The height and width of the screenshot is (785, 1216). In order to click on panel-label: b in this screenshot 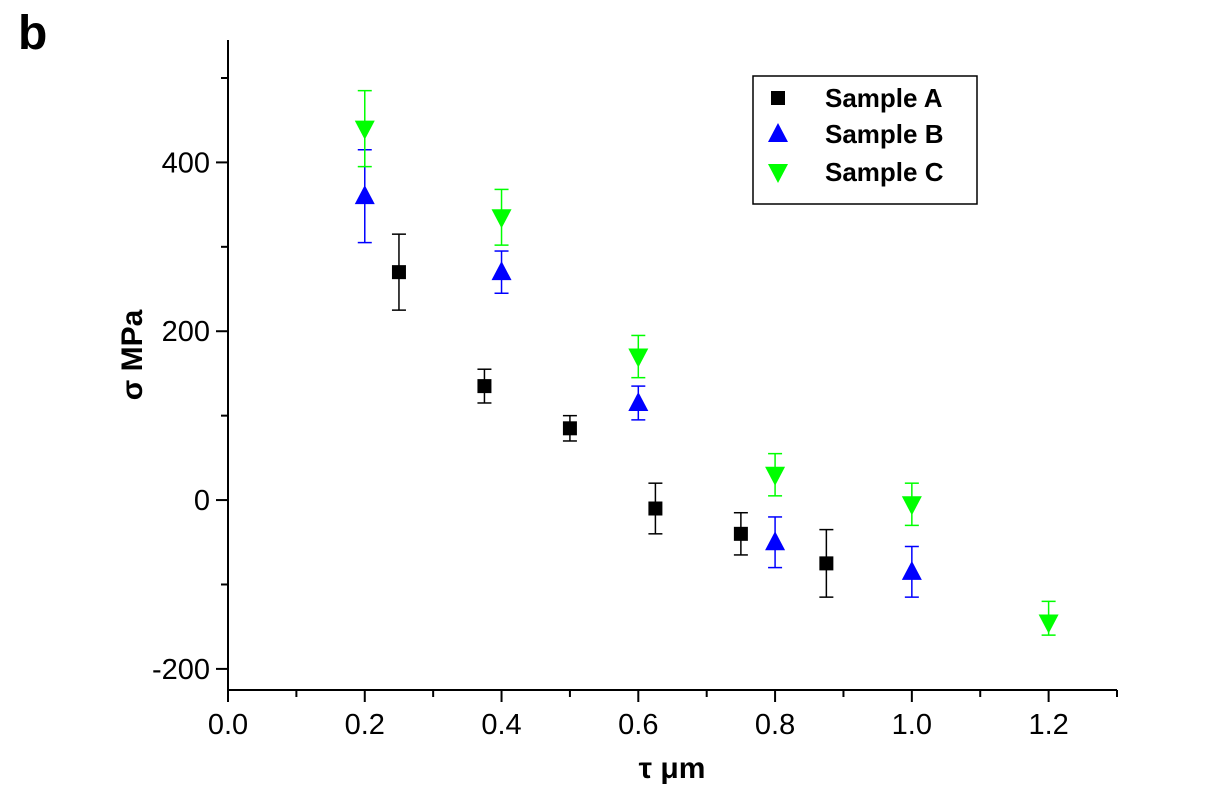, I will do `click(33, 33)`.